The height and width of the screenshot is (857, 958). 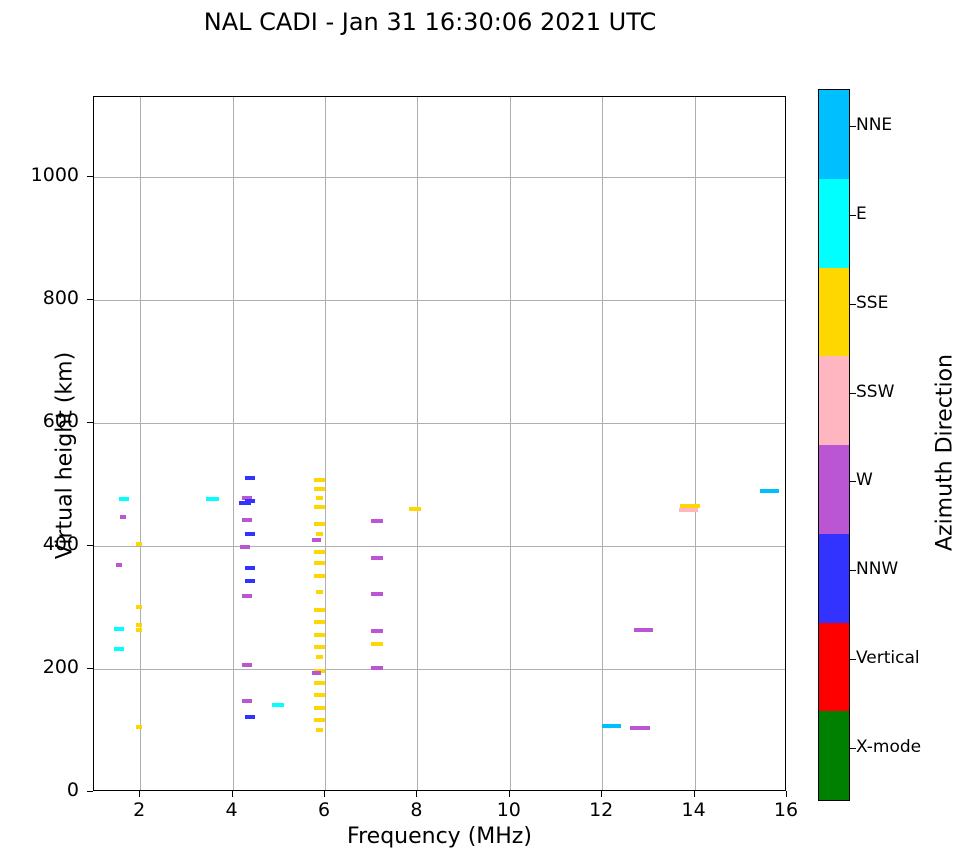 I want to click on colorbar-segment-x-mode, so click(x=834, y=755).